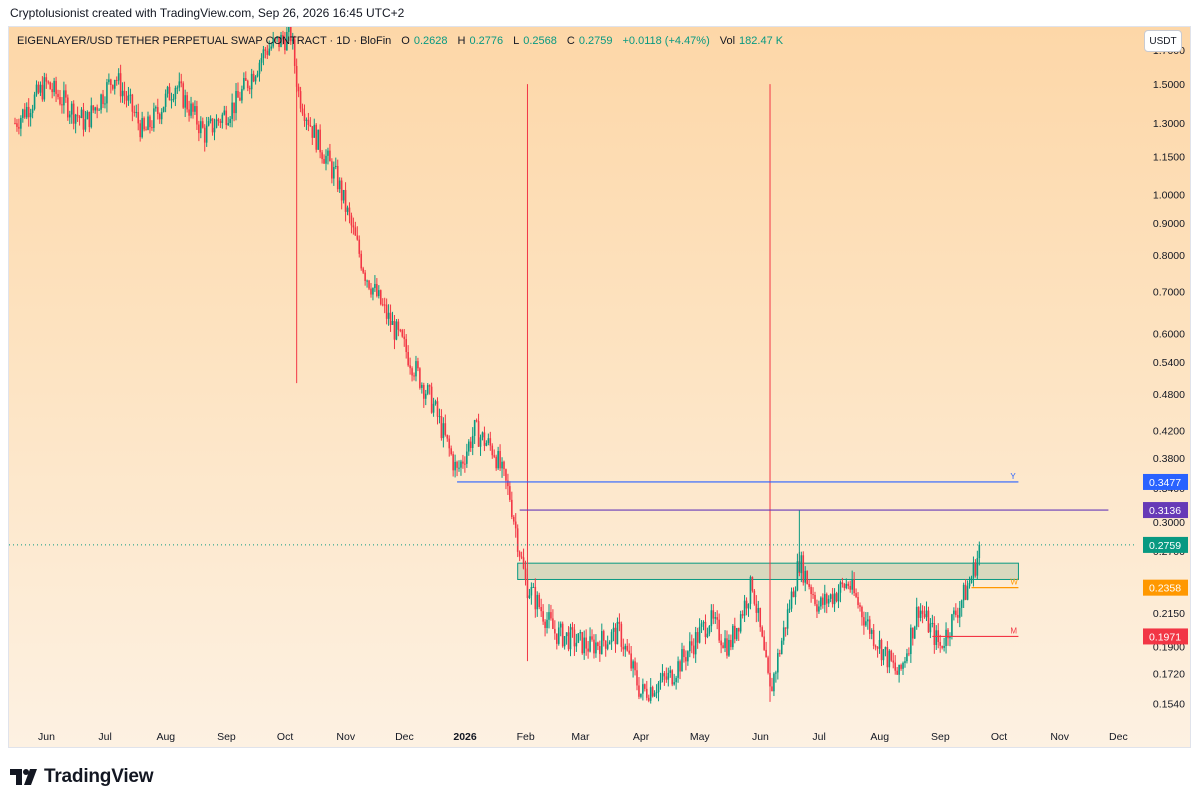  What do you see at coordinates (1163, 41) in the screenshot?
I see `currency-unit-button: USDT` at bounding box center [1163, 41].